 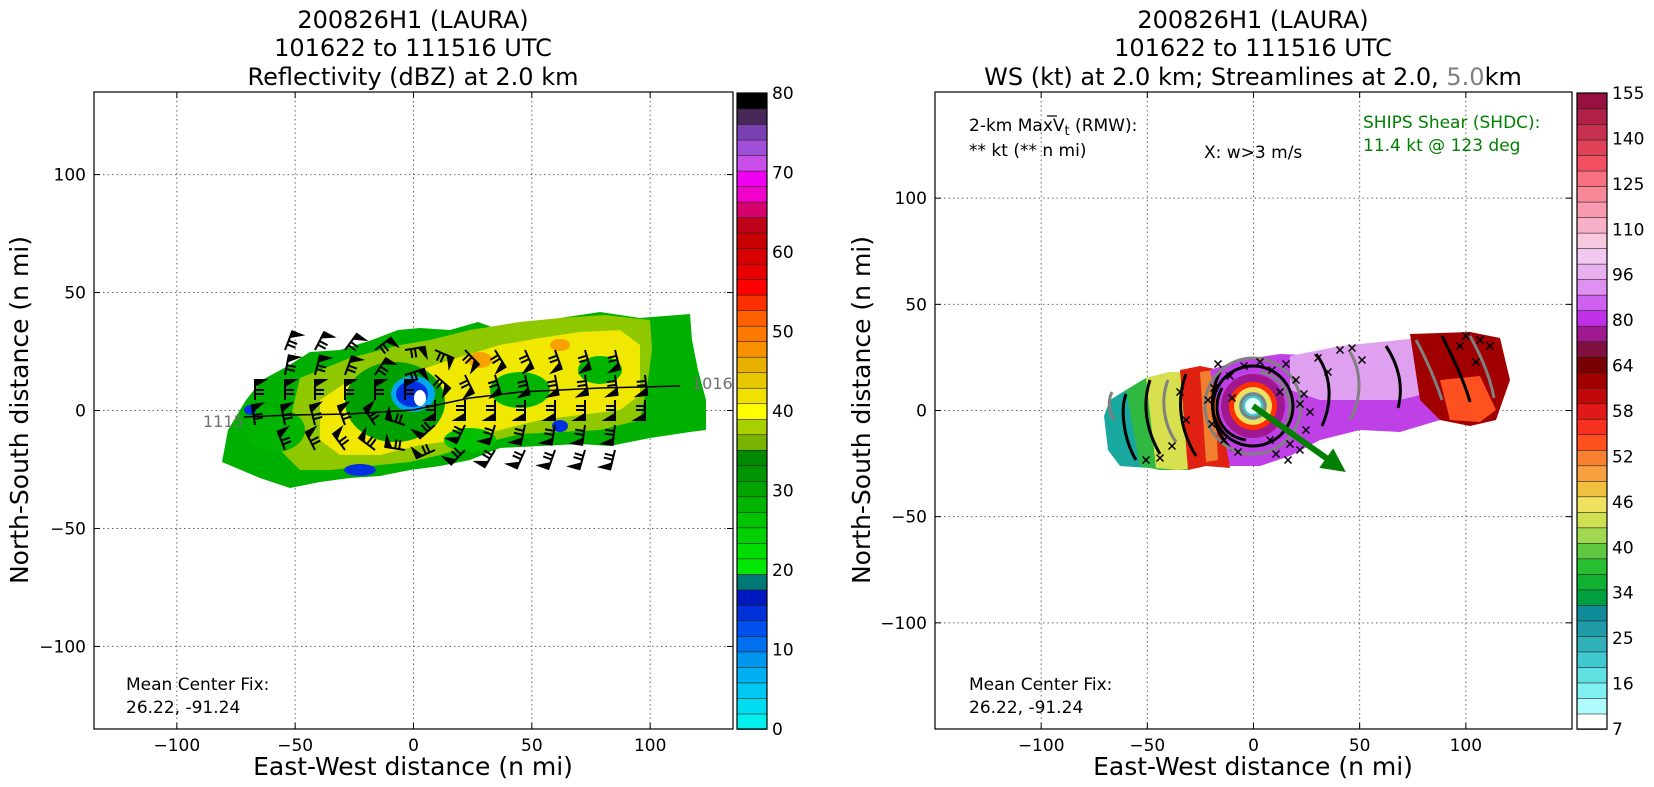 What do you see at coordinates (1053, 127) in the screenshot?
I see `maxvt-label: 2-km MaxVt (RMW):` at bounding box center [1053, 127].